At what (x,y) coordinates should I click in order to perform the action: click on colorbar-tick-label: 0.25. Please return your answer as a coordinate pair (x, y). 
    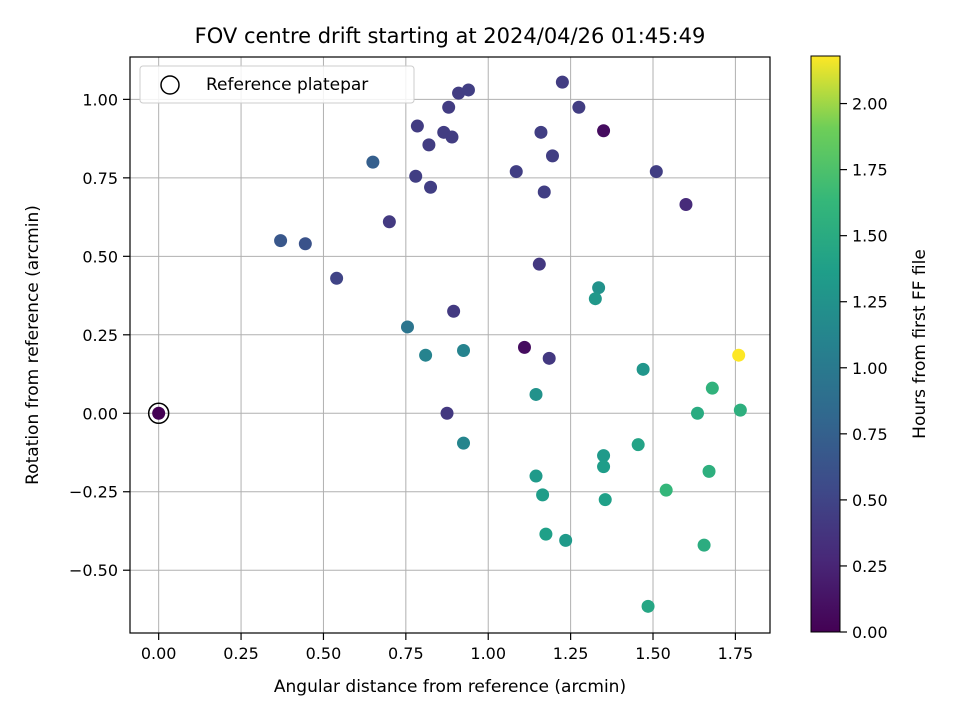
    Looking at the image, I should click on (870, 566).